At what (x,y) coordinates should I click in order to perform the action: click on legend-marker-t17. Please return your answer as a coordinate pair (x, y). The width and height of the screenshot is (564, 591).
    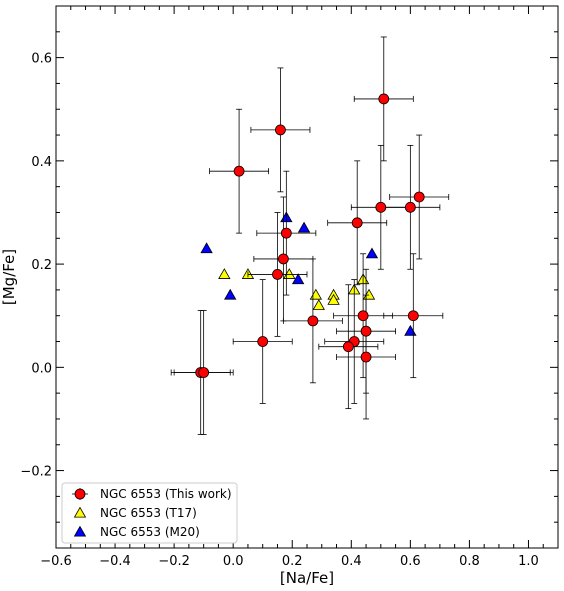
    Looking at the image, I should click on (80, 512).